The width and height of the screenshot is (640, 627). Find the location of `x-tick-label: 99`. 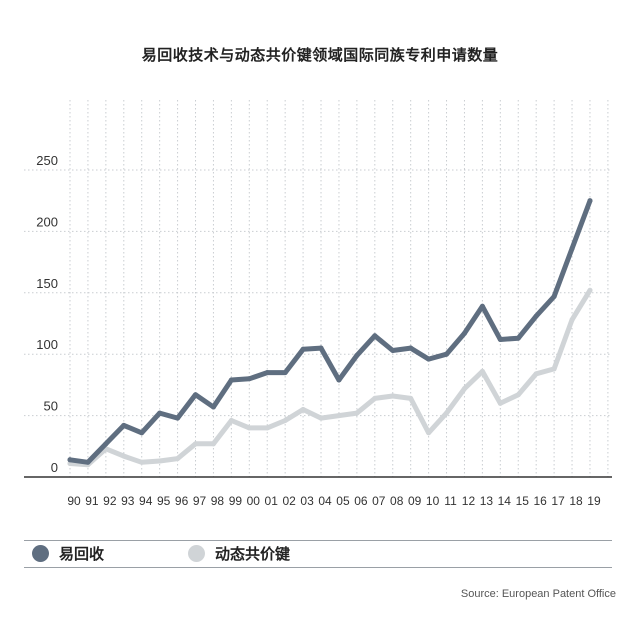

x-tick-label: 99 is located at coordinates (236, 501).